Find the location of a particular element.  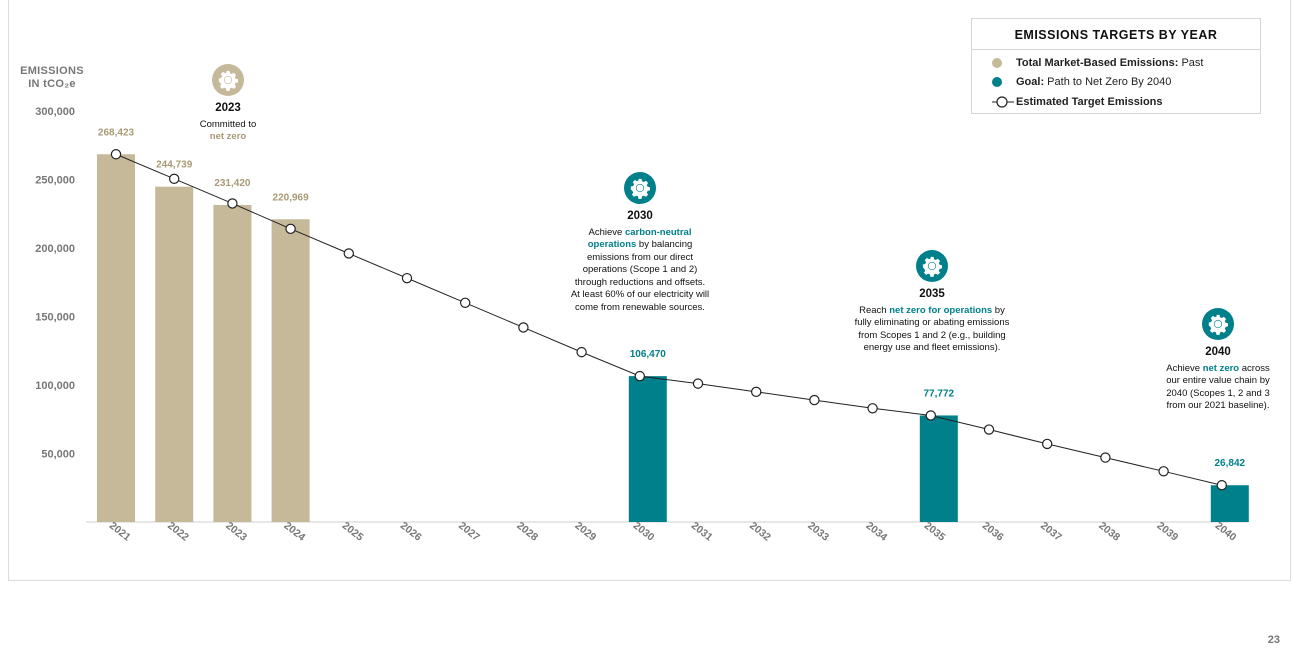

bar-value-label: 26,842 is located at coordinates (1230, 463).